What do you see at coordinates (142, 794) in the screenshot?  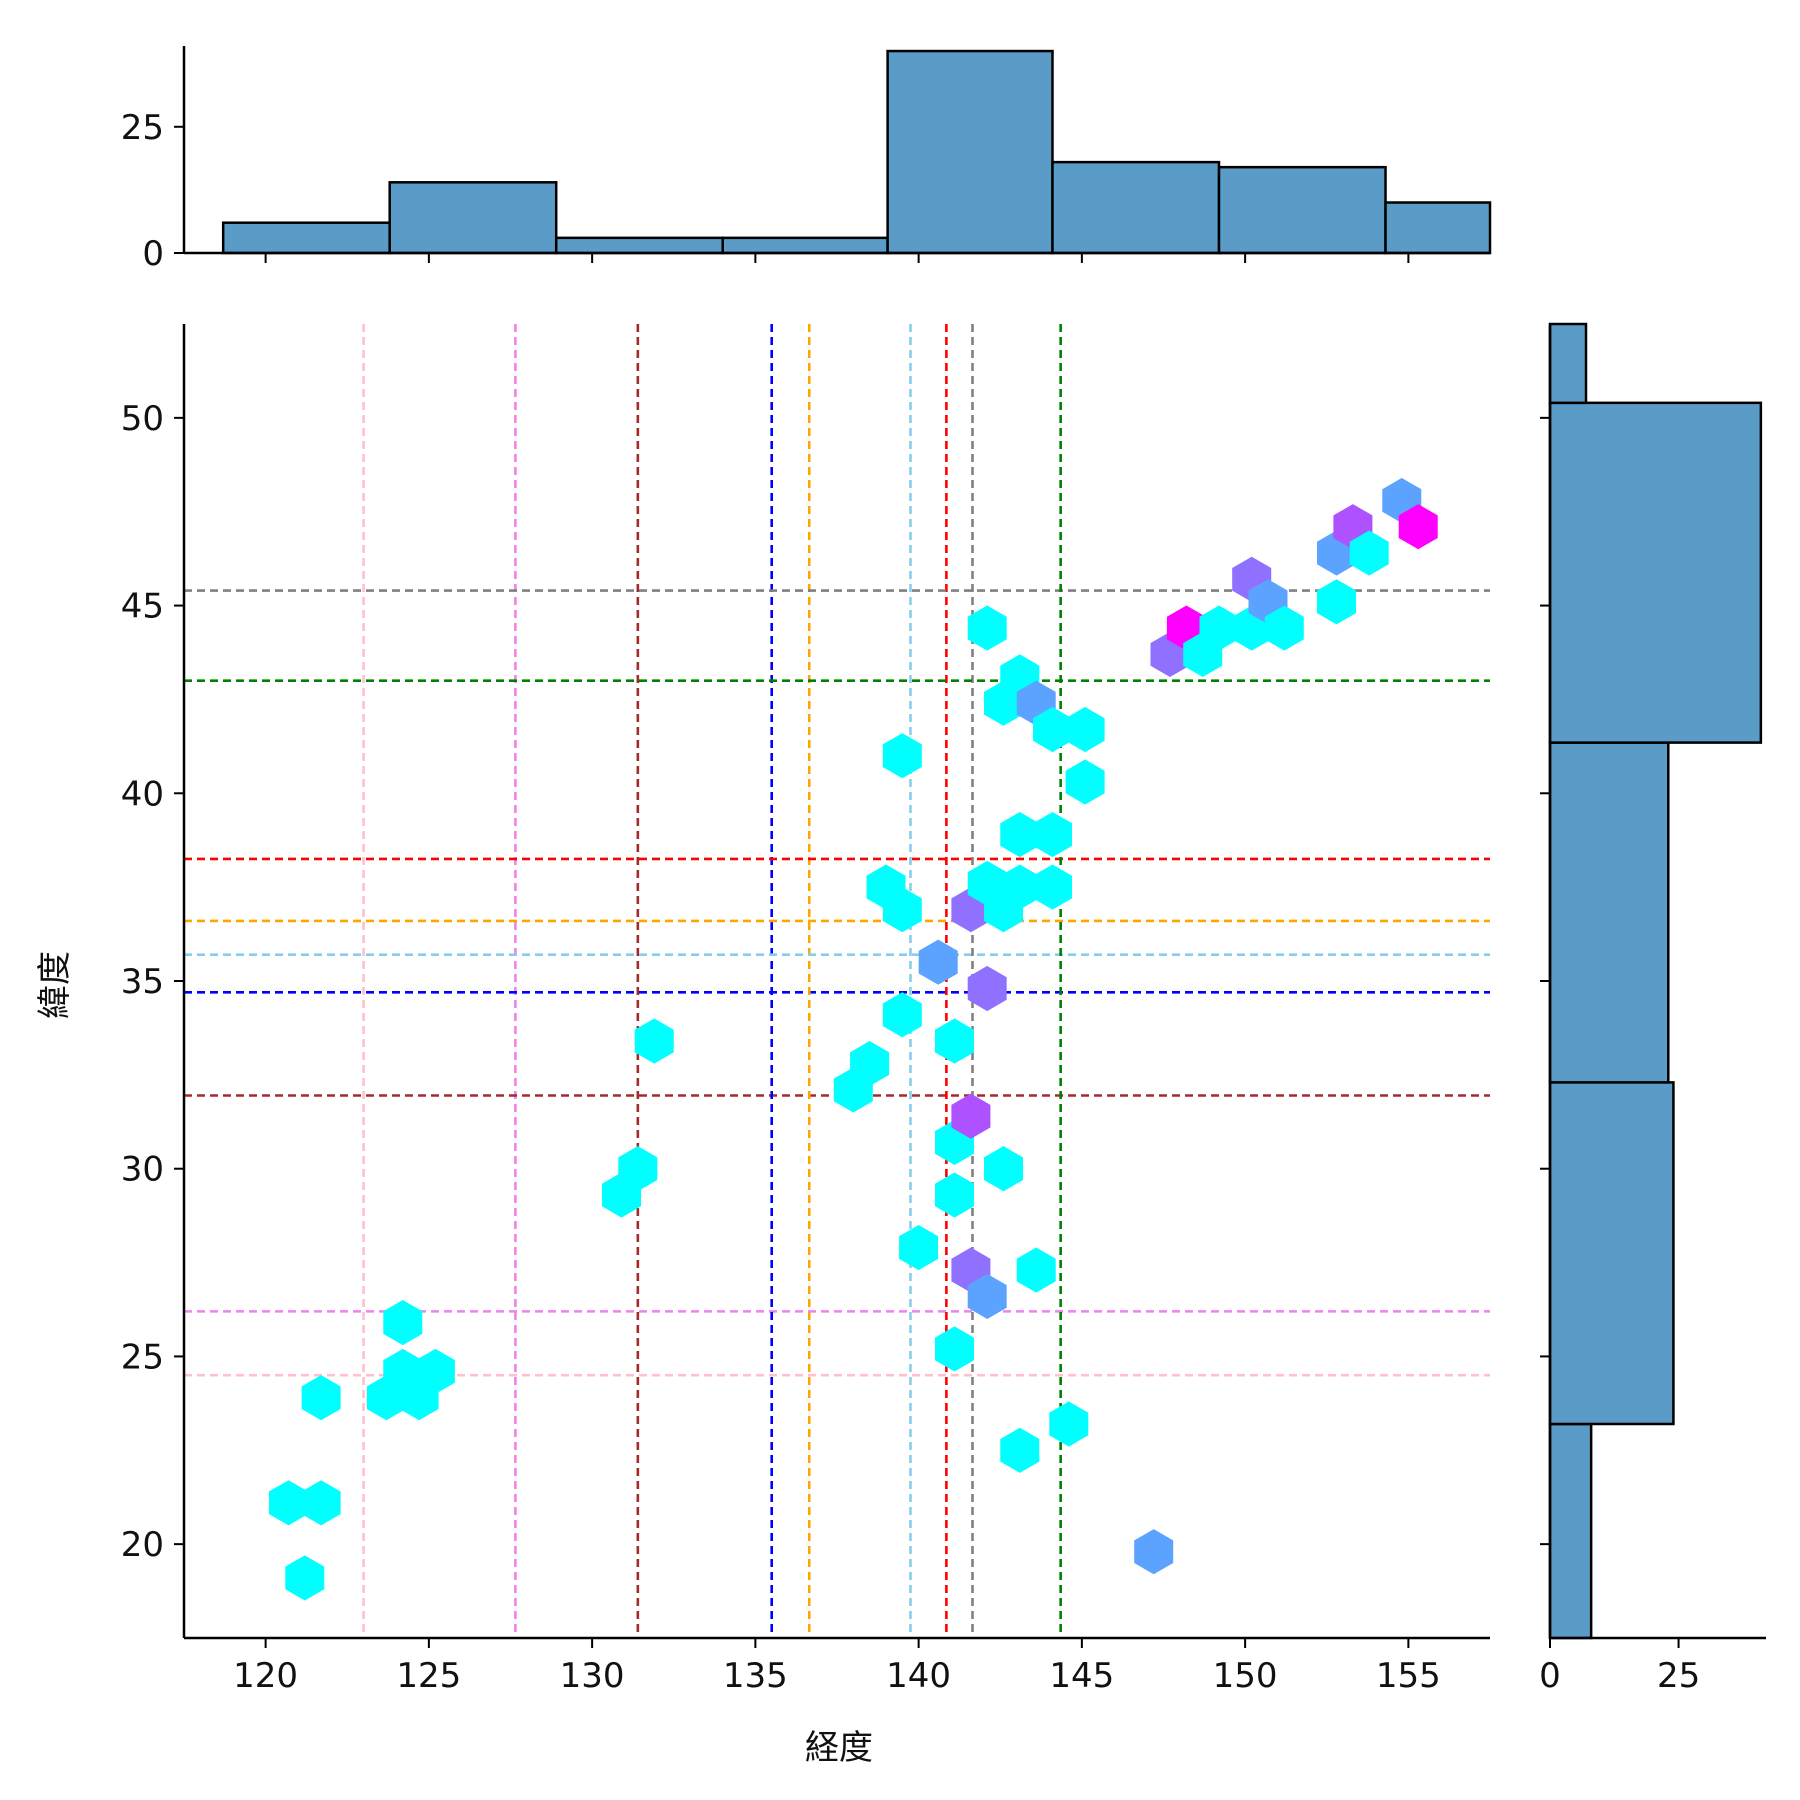 I see `y-tick-label: 40` at bounding box center [142, 794].